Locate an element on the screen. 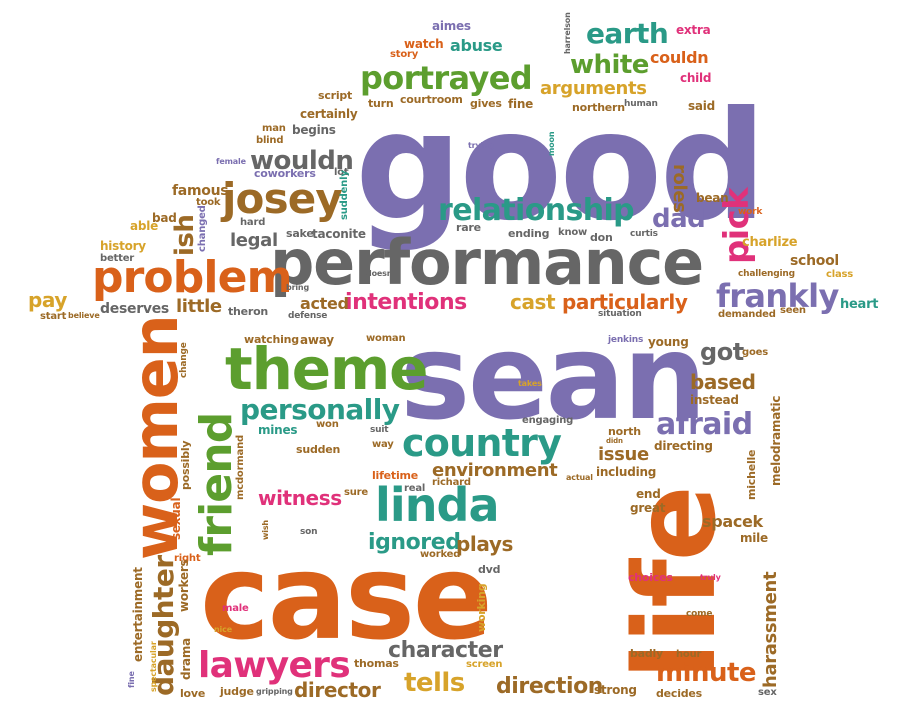  word-fine2: fine is located at coordinates (131, 679).